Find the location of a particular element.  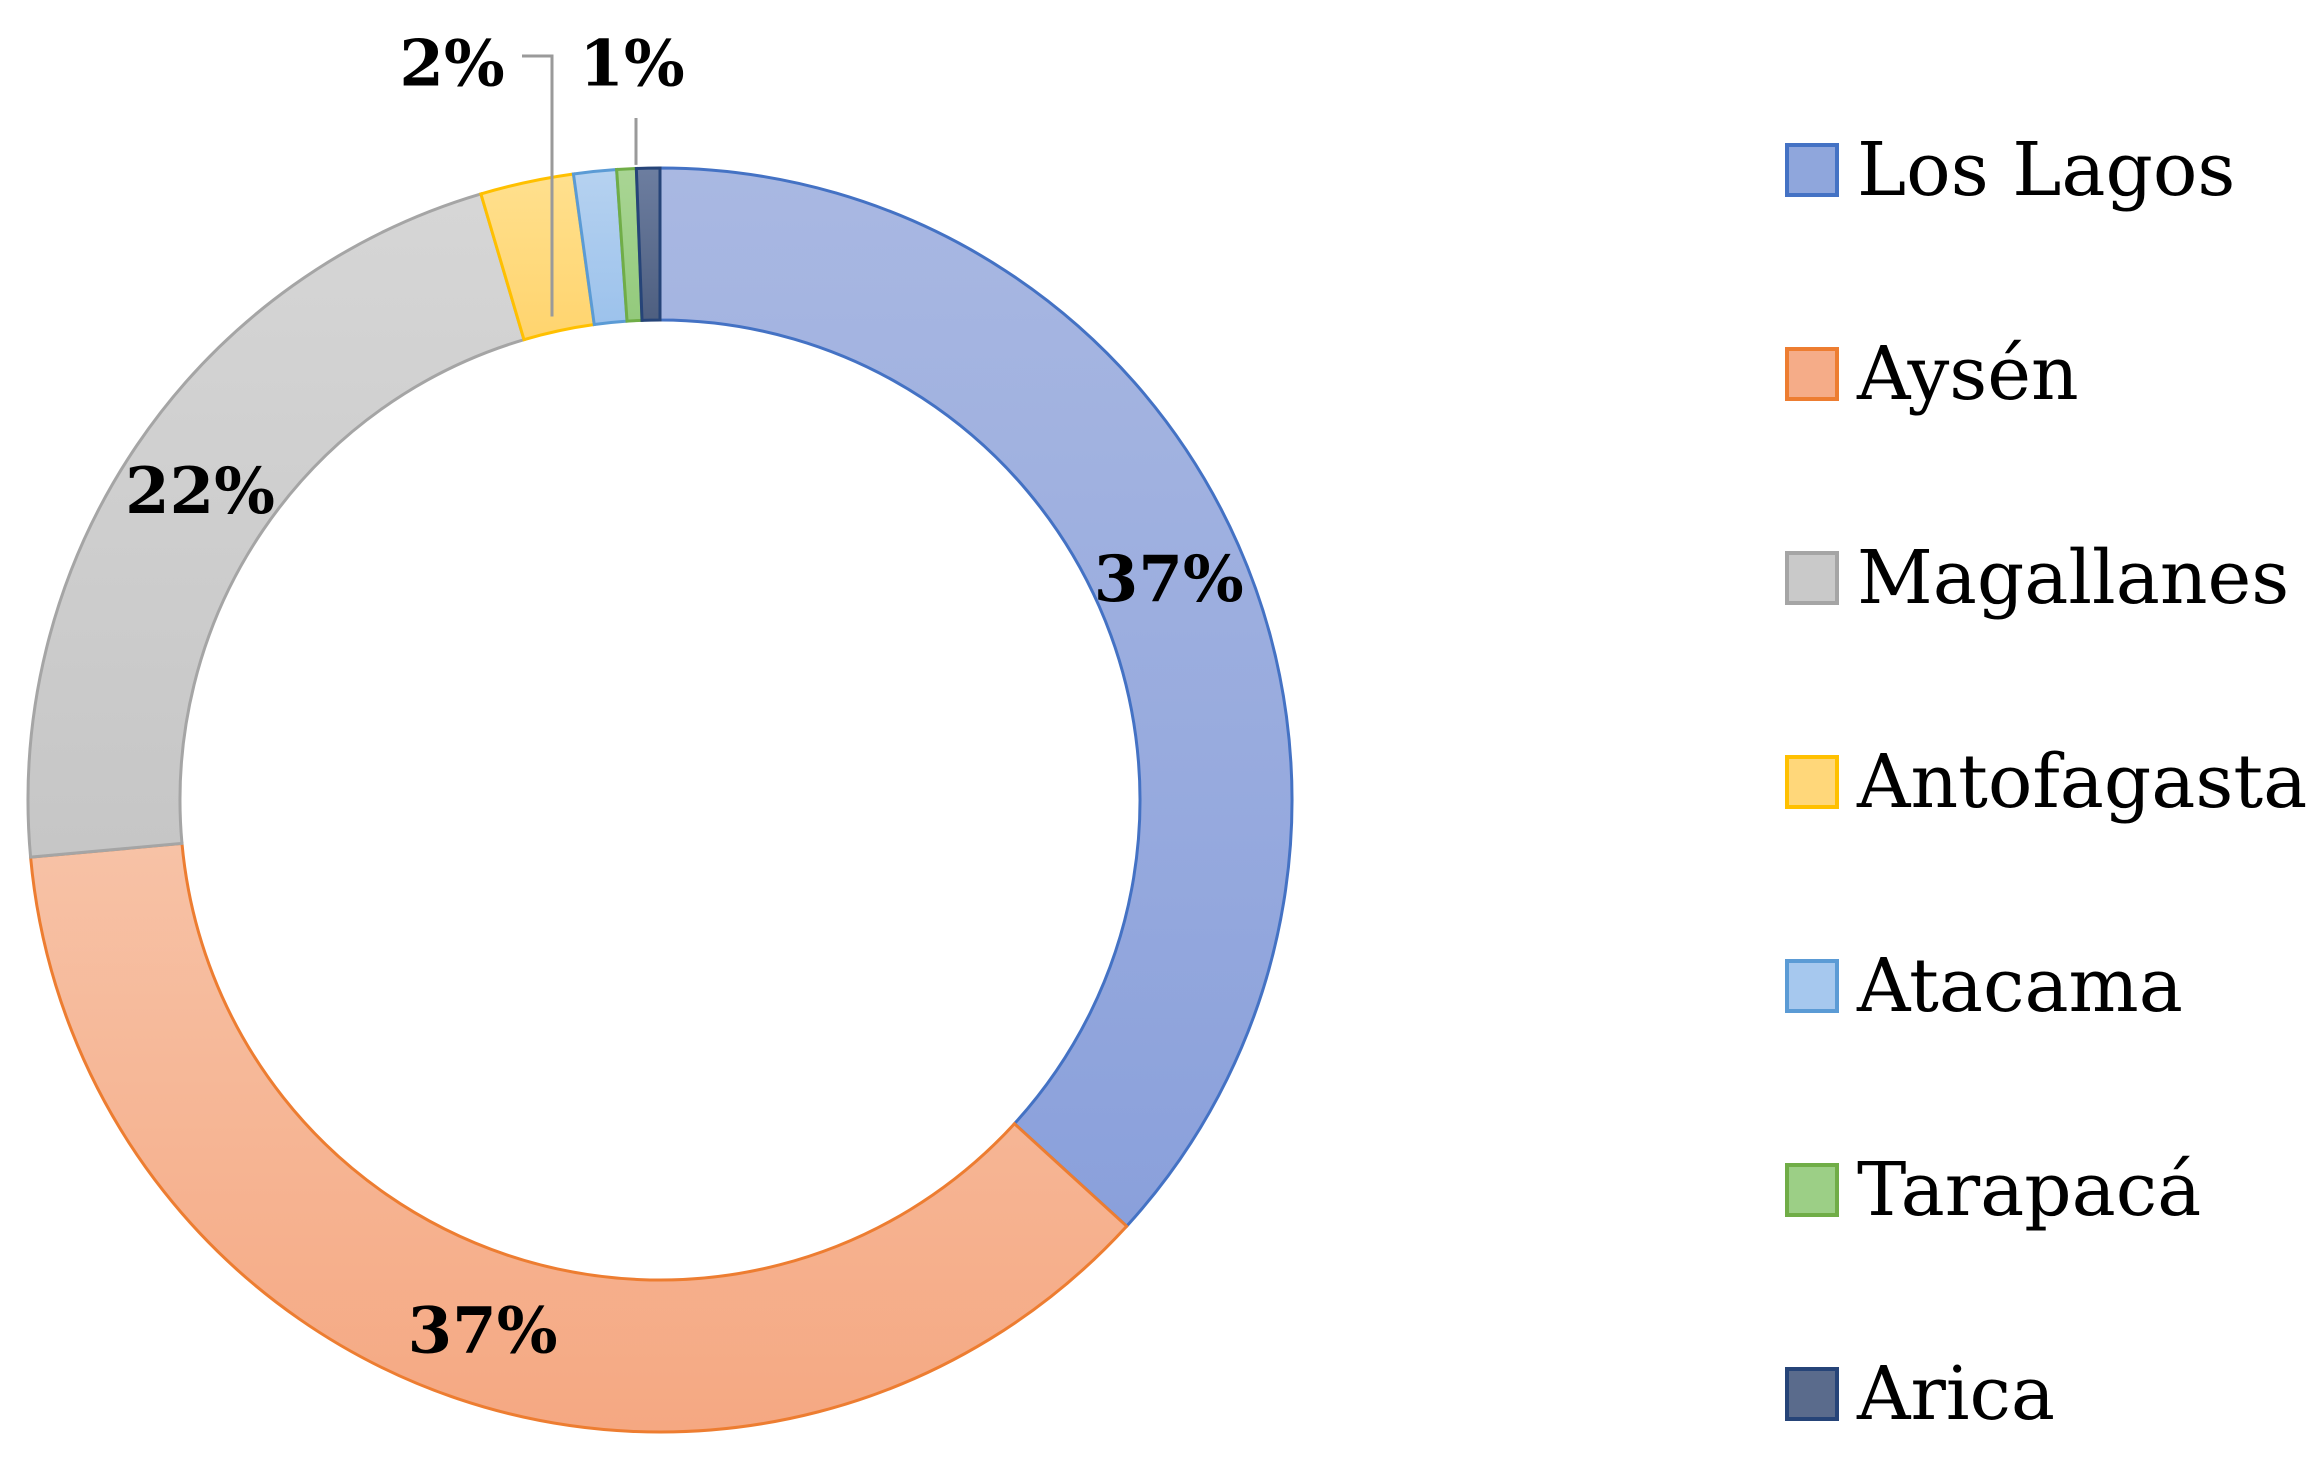

legend-label-tarapaca: Tarapacá is located at coordinates (2029, 1190).